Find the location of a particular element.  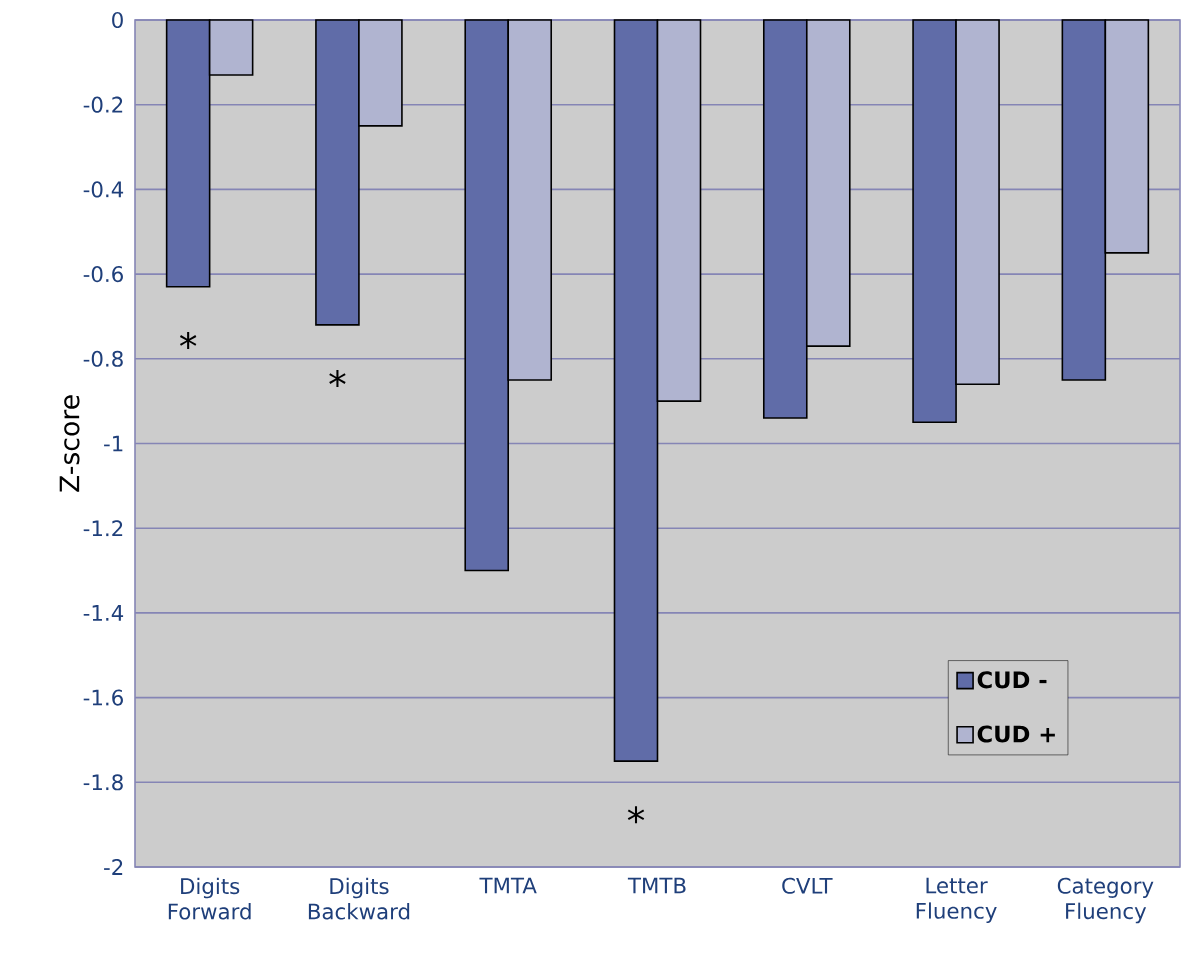

y-tick-label: -1.6 is located at coordinates (103, 697).